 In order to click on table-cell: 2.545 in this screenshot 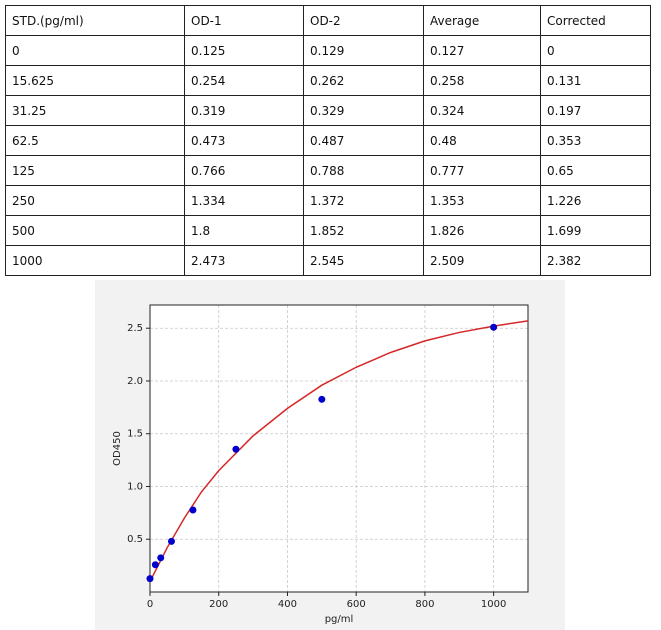, I will do `click(363, 260)`.